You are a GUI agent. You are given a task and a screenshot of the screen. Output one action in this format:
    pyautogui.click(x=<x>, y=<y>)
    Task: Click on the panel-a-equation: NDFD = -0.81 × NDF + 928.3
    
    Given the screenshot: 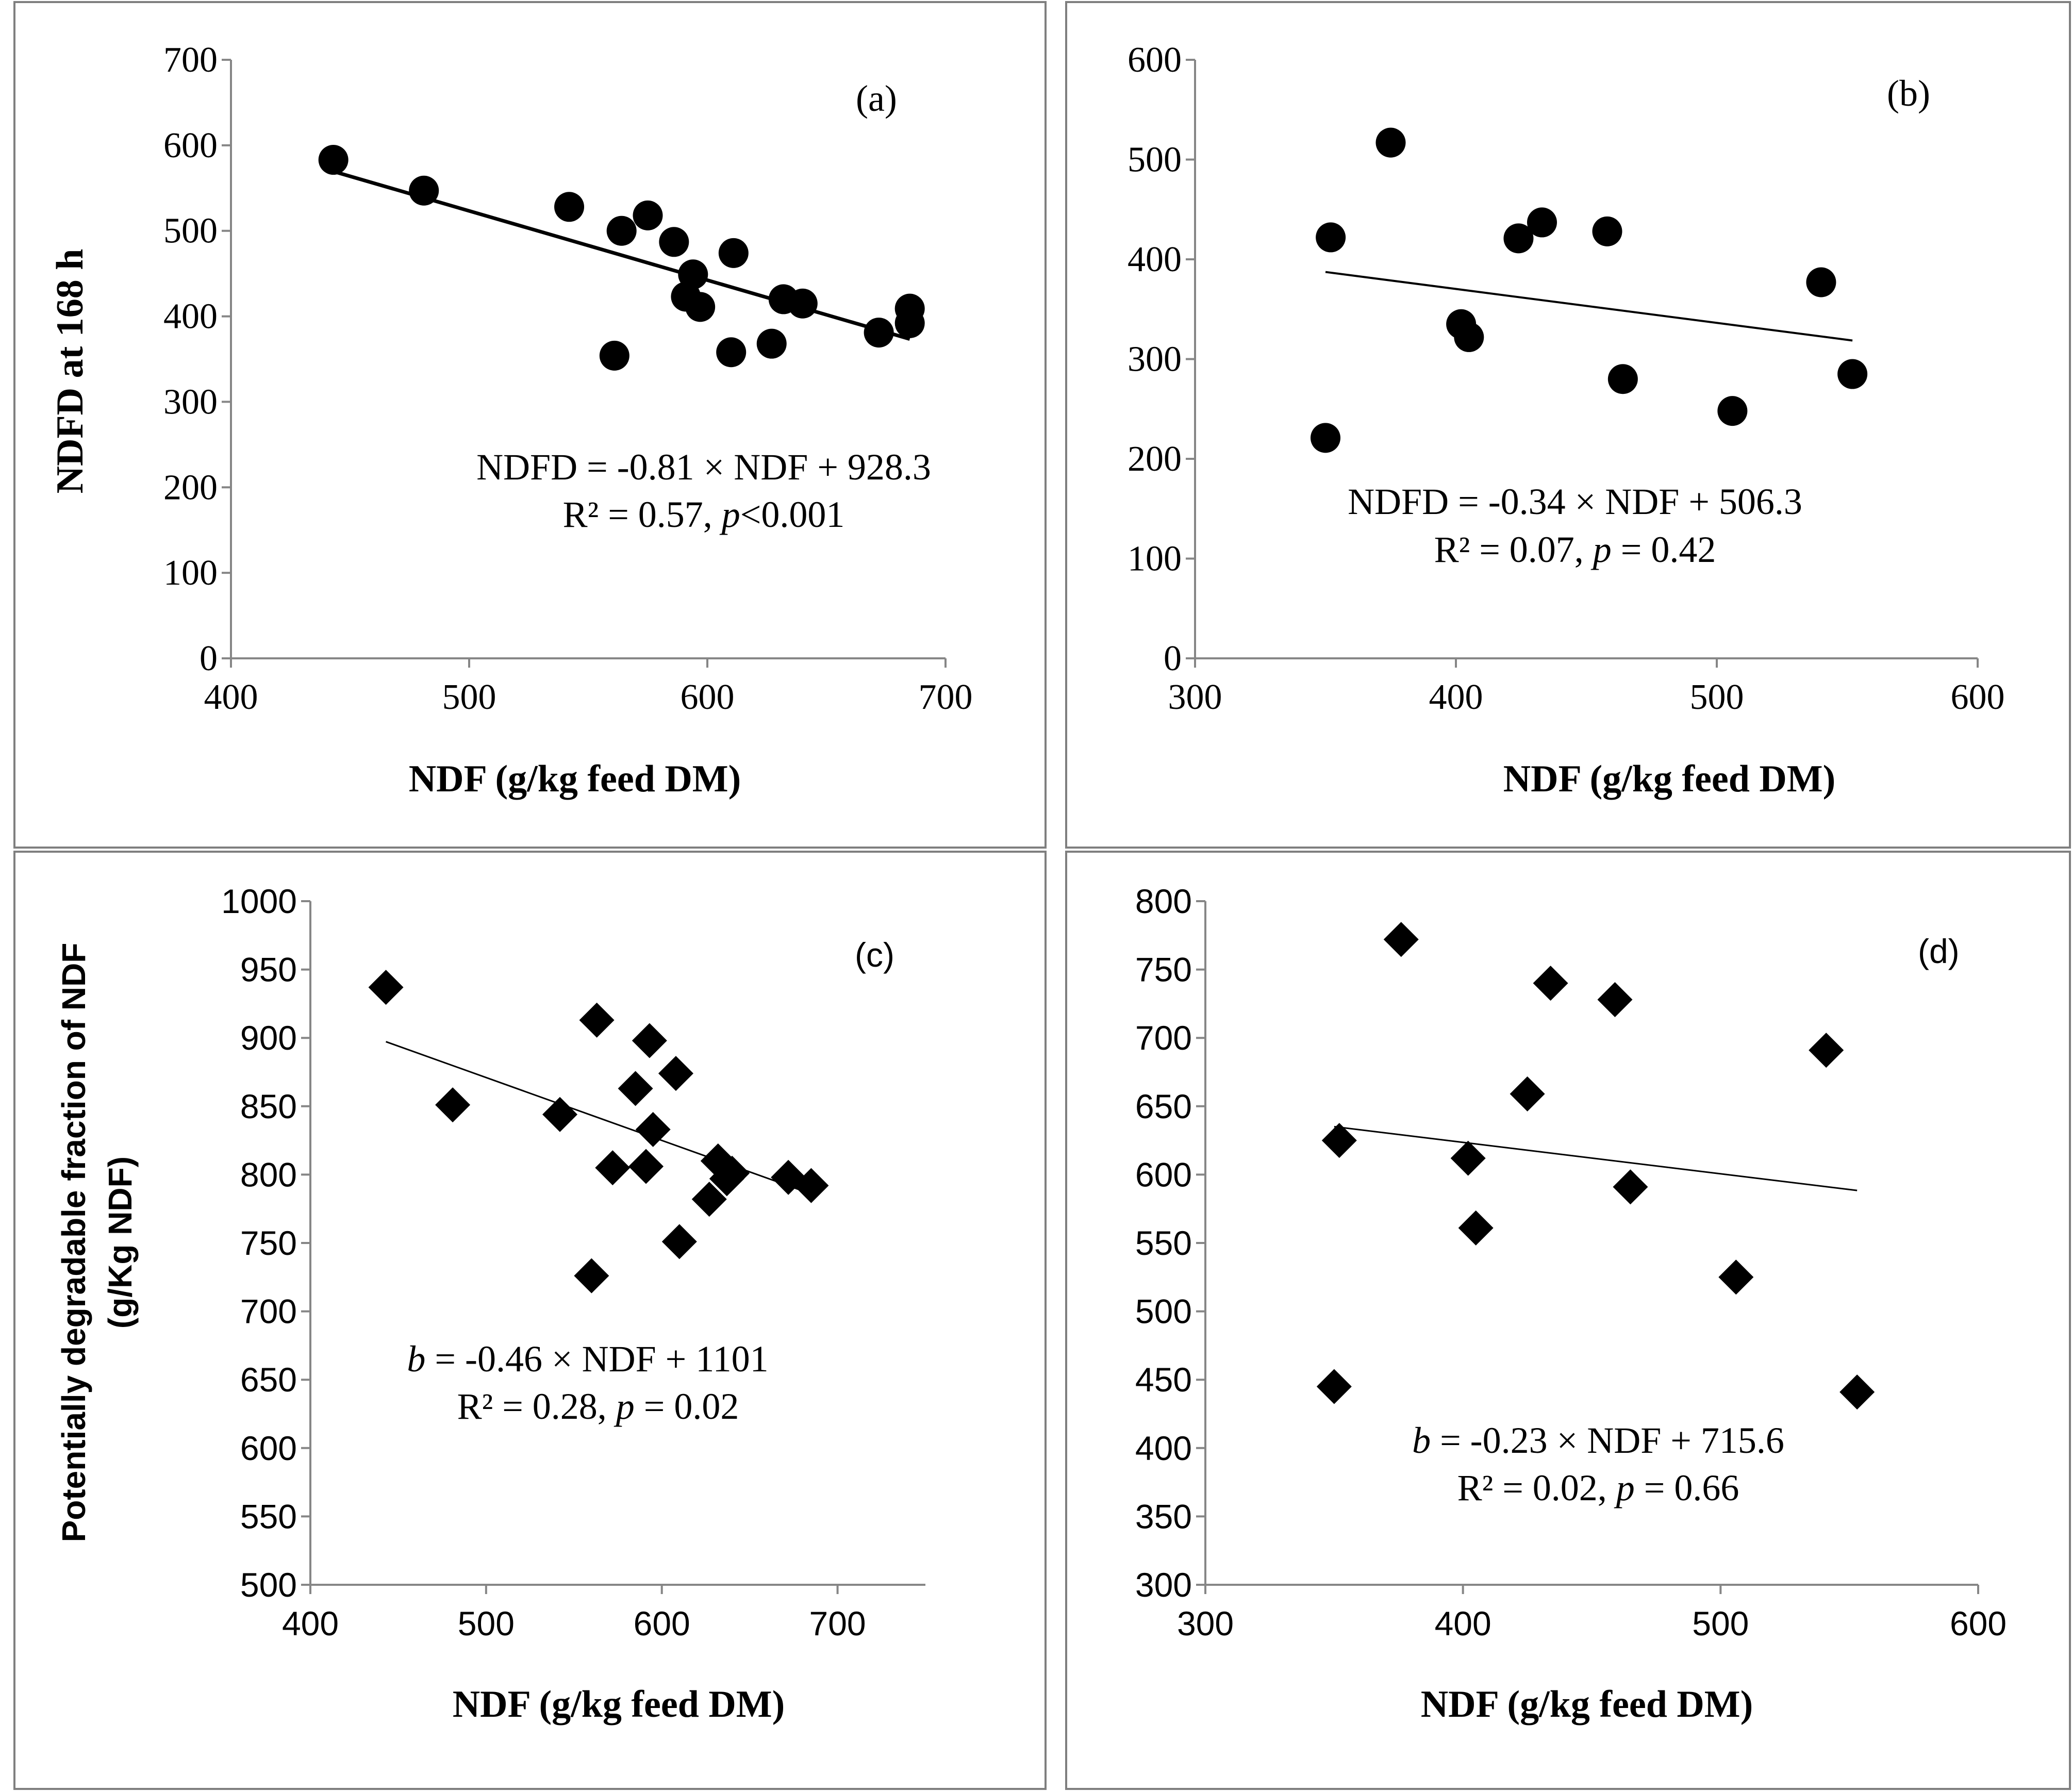 What is the action you would take?
    pyautogui.click(x=704, y=467)
    